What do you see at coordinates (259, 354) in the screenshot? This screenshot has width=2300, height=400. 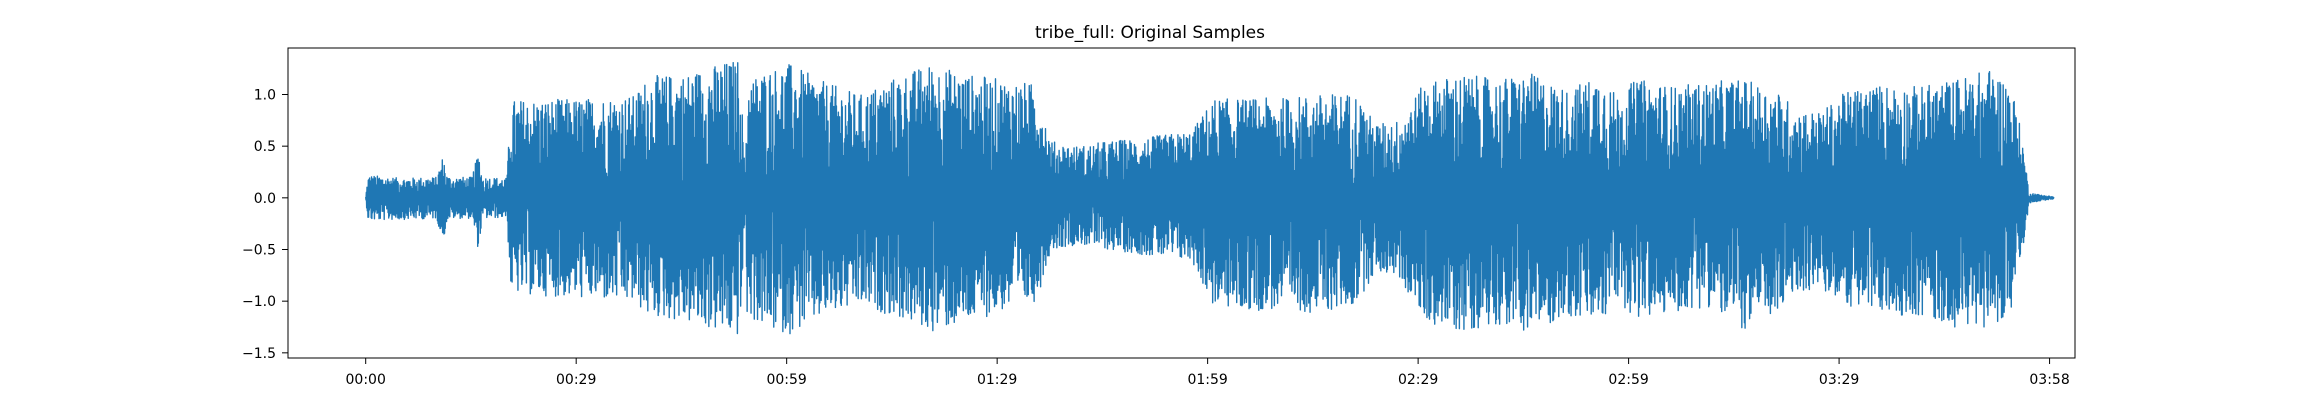 I see `y-tick-label: −1.5` at bounding box center [259, 354].